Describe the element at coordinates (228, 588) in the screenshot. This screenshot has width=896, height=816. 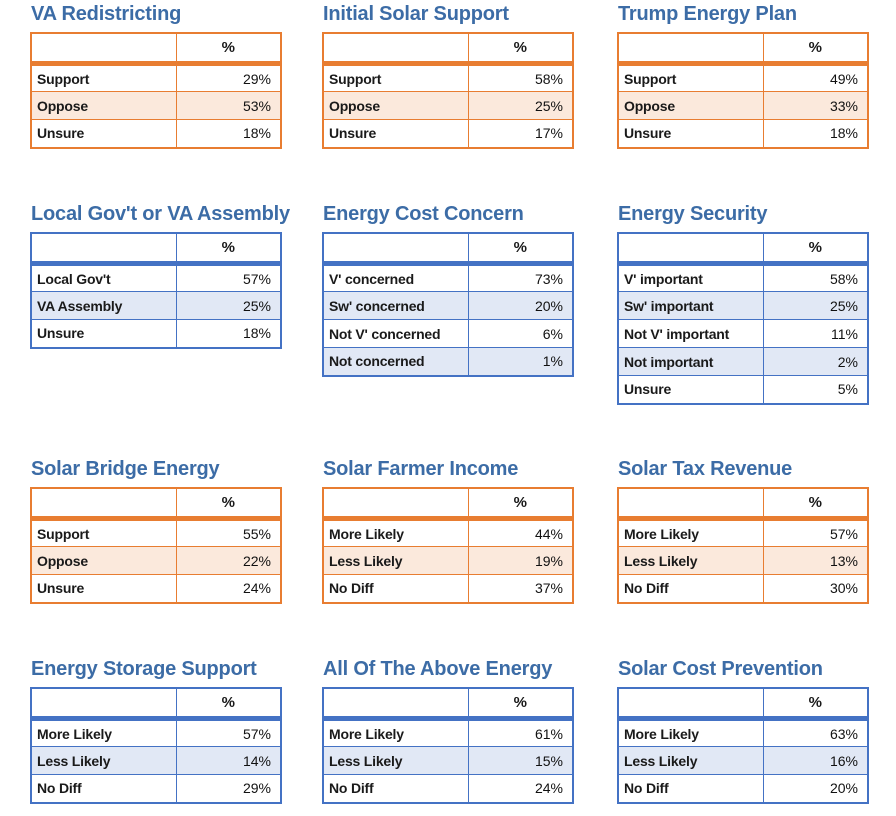
I see `row-value: 24%` at that location.